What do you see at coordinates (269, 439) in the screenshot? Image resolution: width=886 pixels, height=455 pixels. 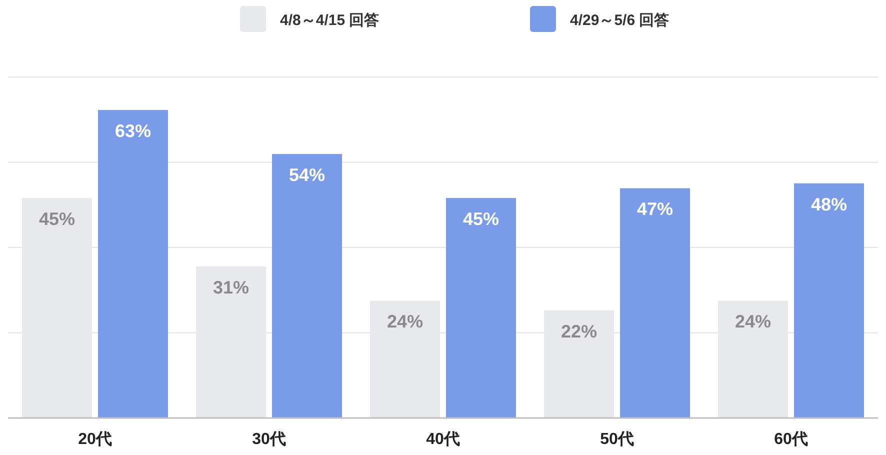 I see `x-tick-label: 30代` at bounding box center [269, 439].